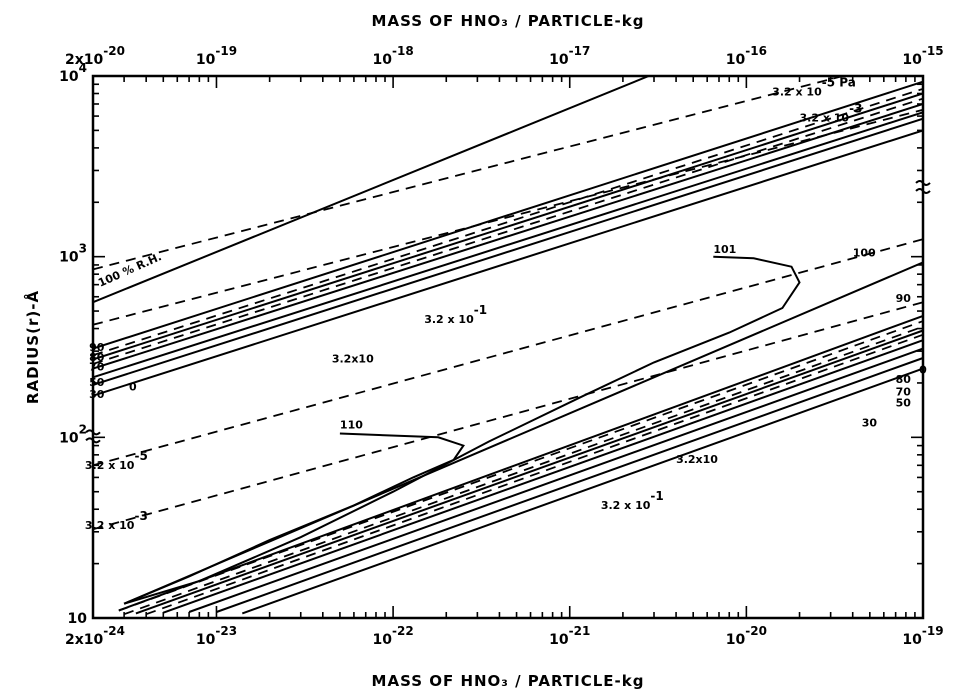  What do you see at coordinates (922, 636) in the screenshot?
I see `x-tick-label: 10-19` at bounding box center [922, 636].